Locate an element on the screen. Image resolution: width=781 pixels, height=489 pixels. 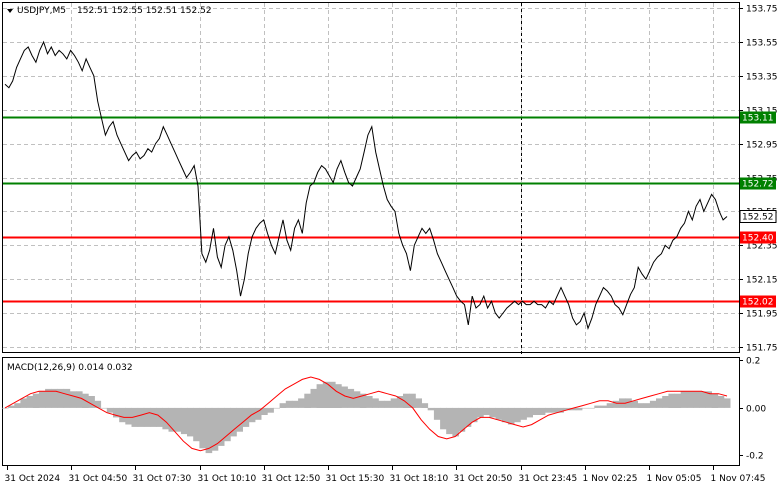
time-tick-label: 31 Oct 07:30 is located at coordinates (162, 479).